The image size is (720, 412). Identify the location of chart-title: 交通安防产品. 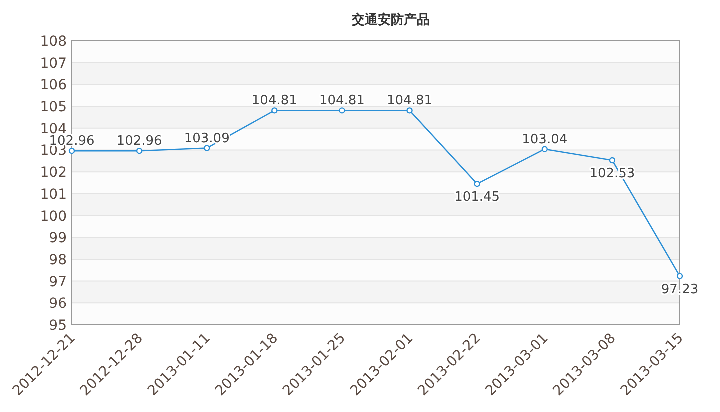
(390, 20).